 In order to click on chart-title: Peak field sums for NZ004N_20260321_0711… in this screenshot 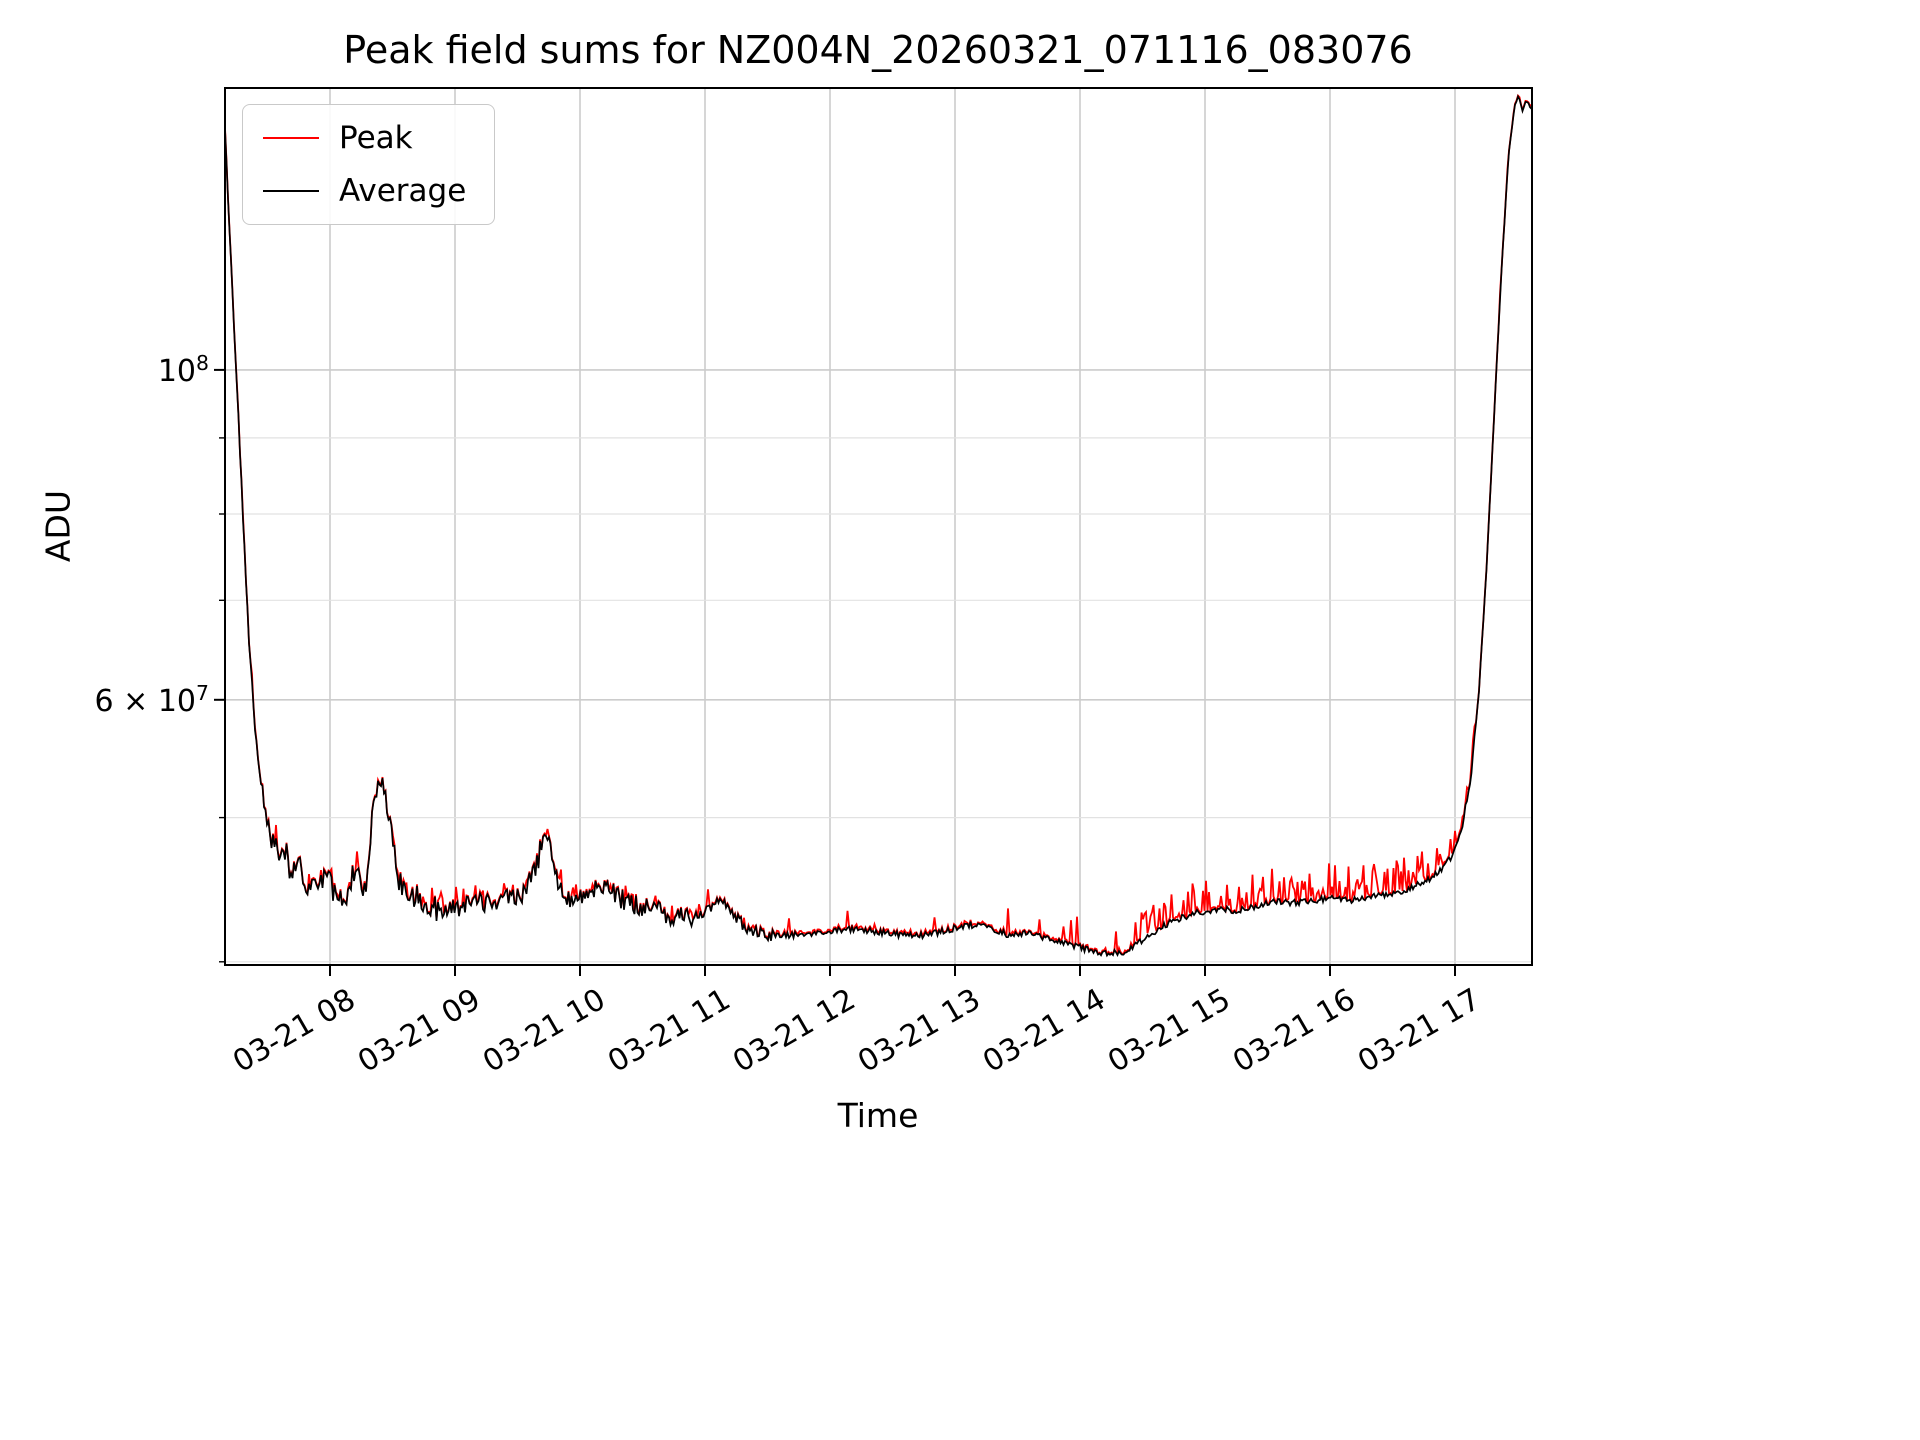, I will do `click(878, 50)`.